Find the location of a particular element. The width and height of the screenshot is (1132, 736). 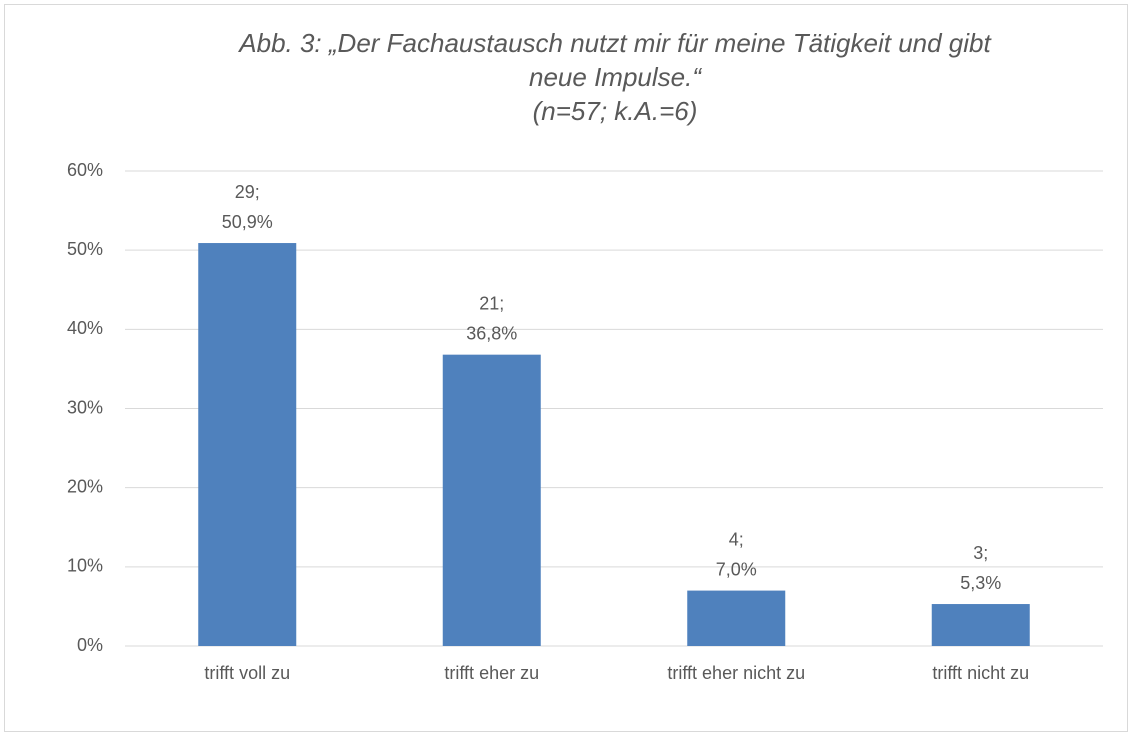

value-label: 50,9% is located at coordinates (247, 222).